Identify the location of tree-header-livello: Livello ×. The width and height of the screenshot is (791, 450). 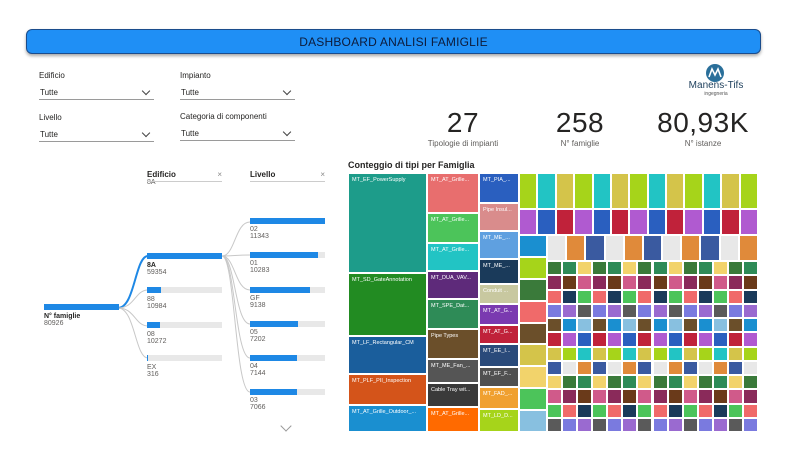
(287, 176).